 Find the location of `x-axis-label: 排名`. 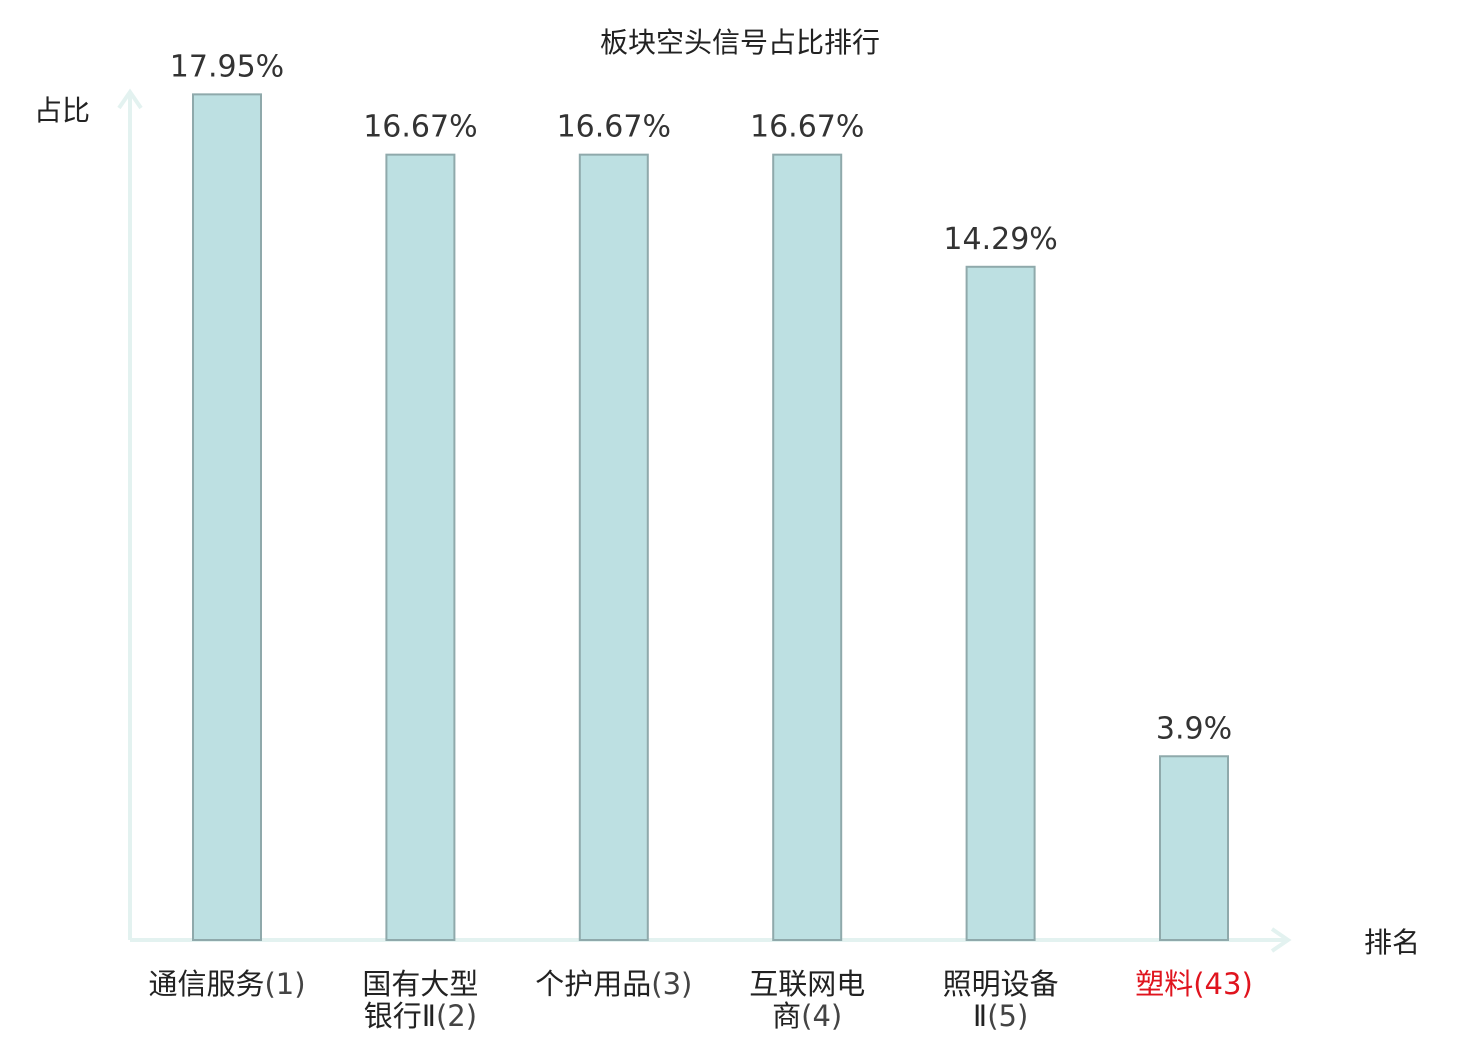

x-axis-label: 排名 is located at coordinates (1392, 942).